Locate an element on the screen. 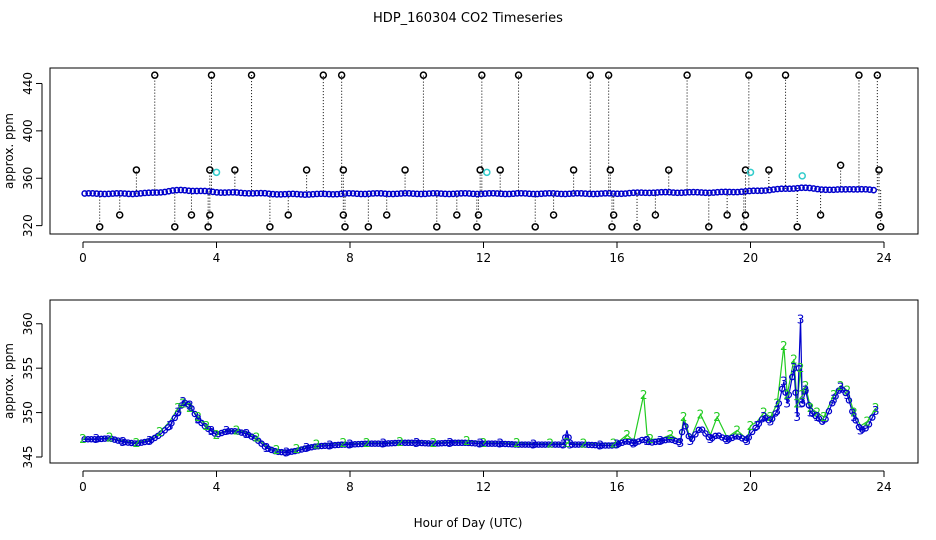 This screenshot has width=936, height=540. y-tick-label: 360 is located at coordinates (28, 178).